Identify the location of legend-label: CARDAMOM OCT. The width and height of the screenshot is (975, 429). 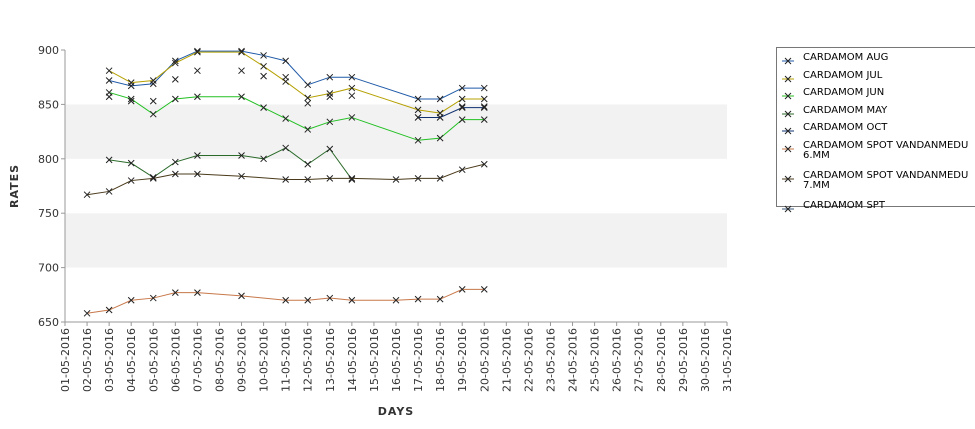
(845, 127).